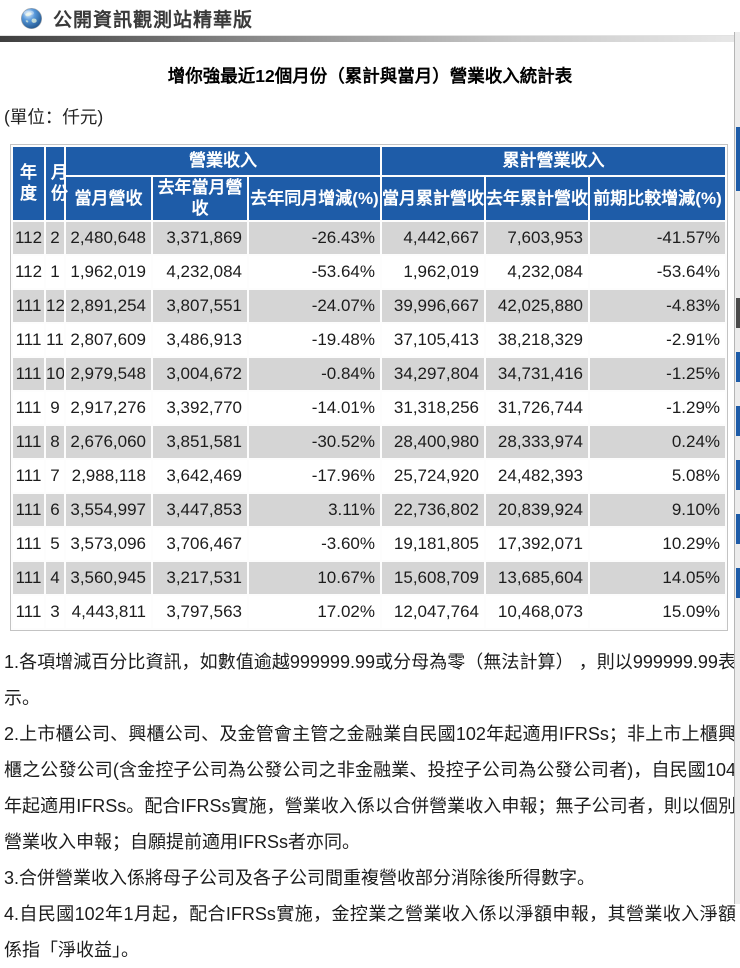 This screenshot has height=968, width=740. I want to click on last-year-cumulative-revenue-cell: 38,218,329, so click(537, 339).